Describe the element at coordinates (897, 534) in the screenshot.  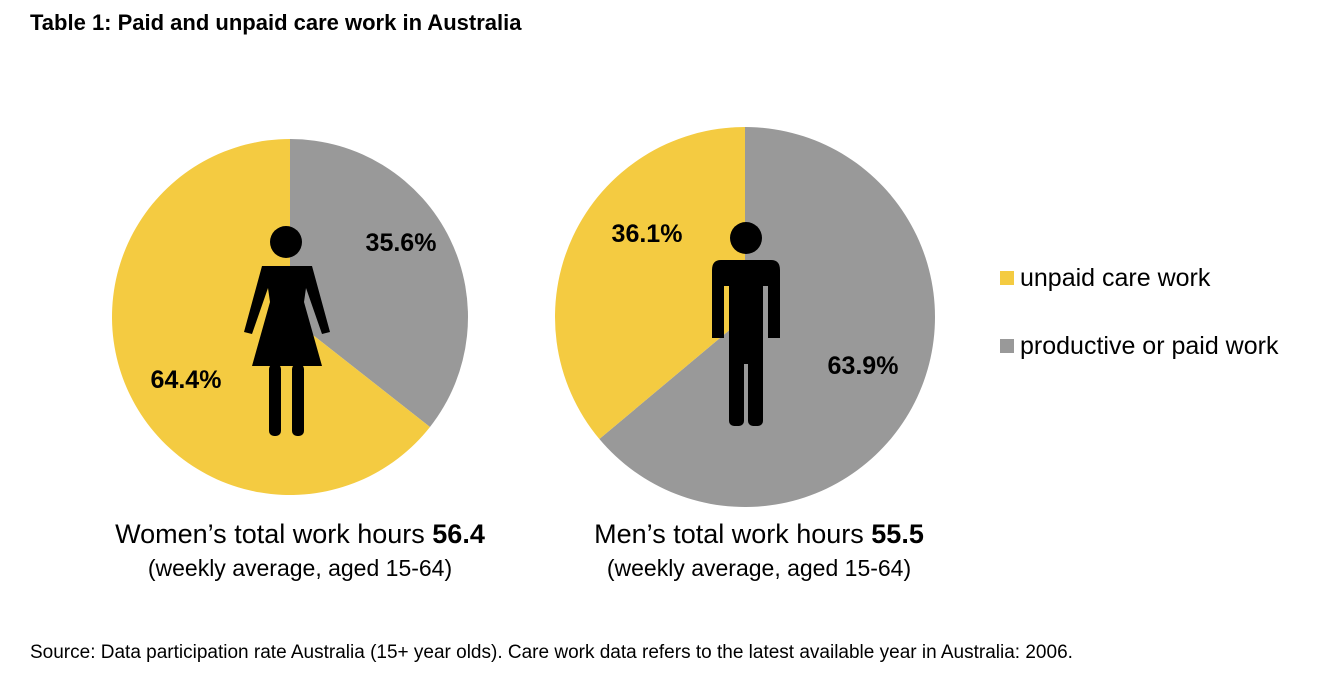
I see `caption-men-hours: 55.5` at that location.